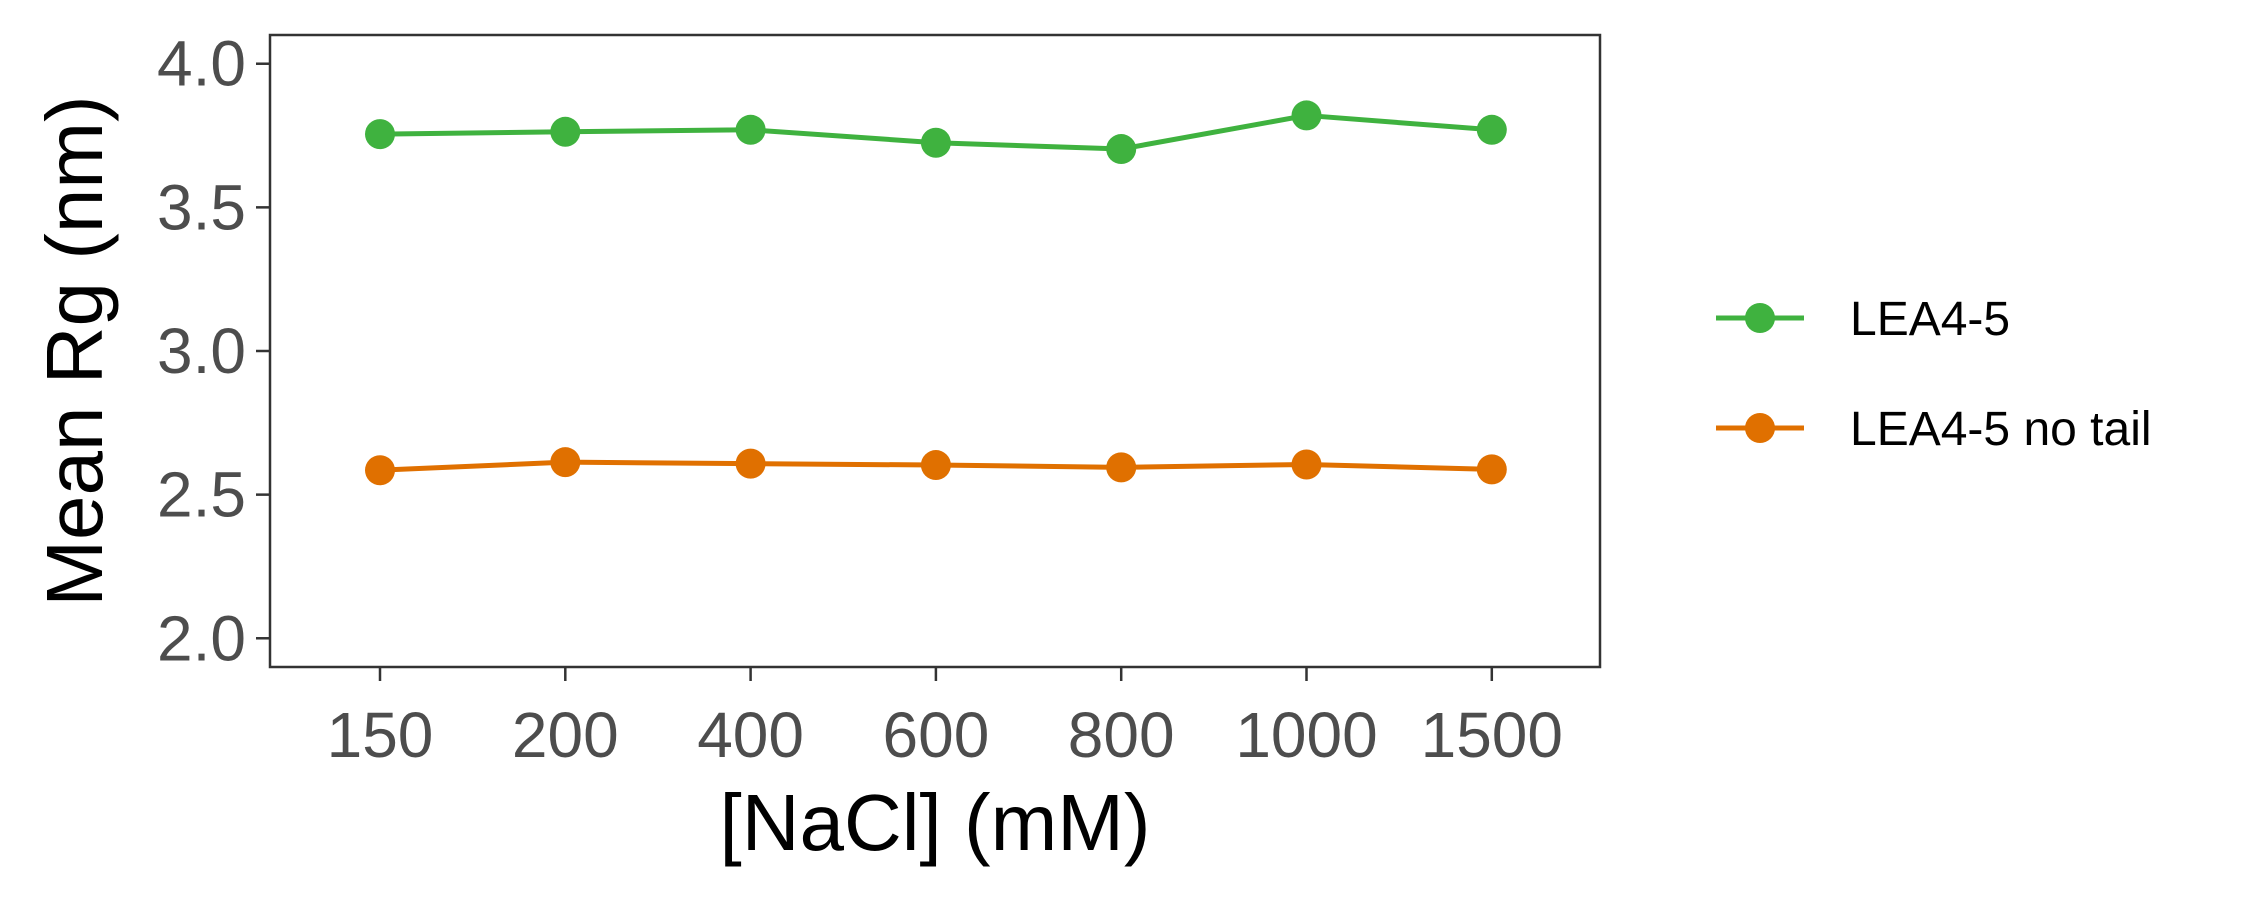 This screenshot has width=2250, height=900. Describe the element at coordinates (934, 822) in the screenshot. I see `x-axis-title: [NaCl] (mM)` at that location.